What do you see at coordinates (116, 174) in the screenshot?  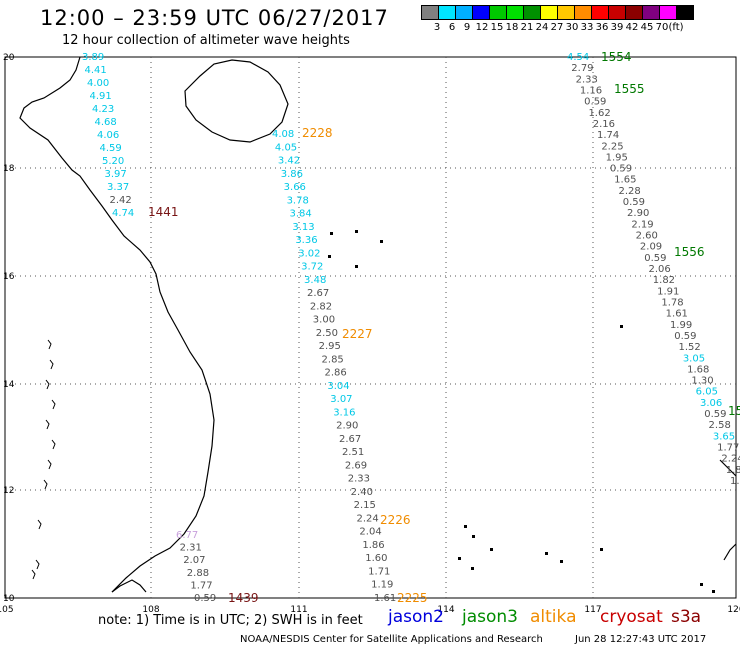 I see `swh-value: 3.97` at bounding box center [116, 174].